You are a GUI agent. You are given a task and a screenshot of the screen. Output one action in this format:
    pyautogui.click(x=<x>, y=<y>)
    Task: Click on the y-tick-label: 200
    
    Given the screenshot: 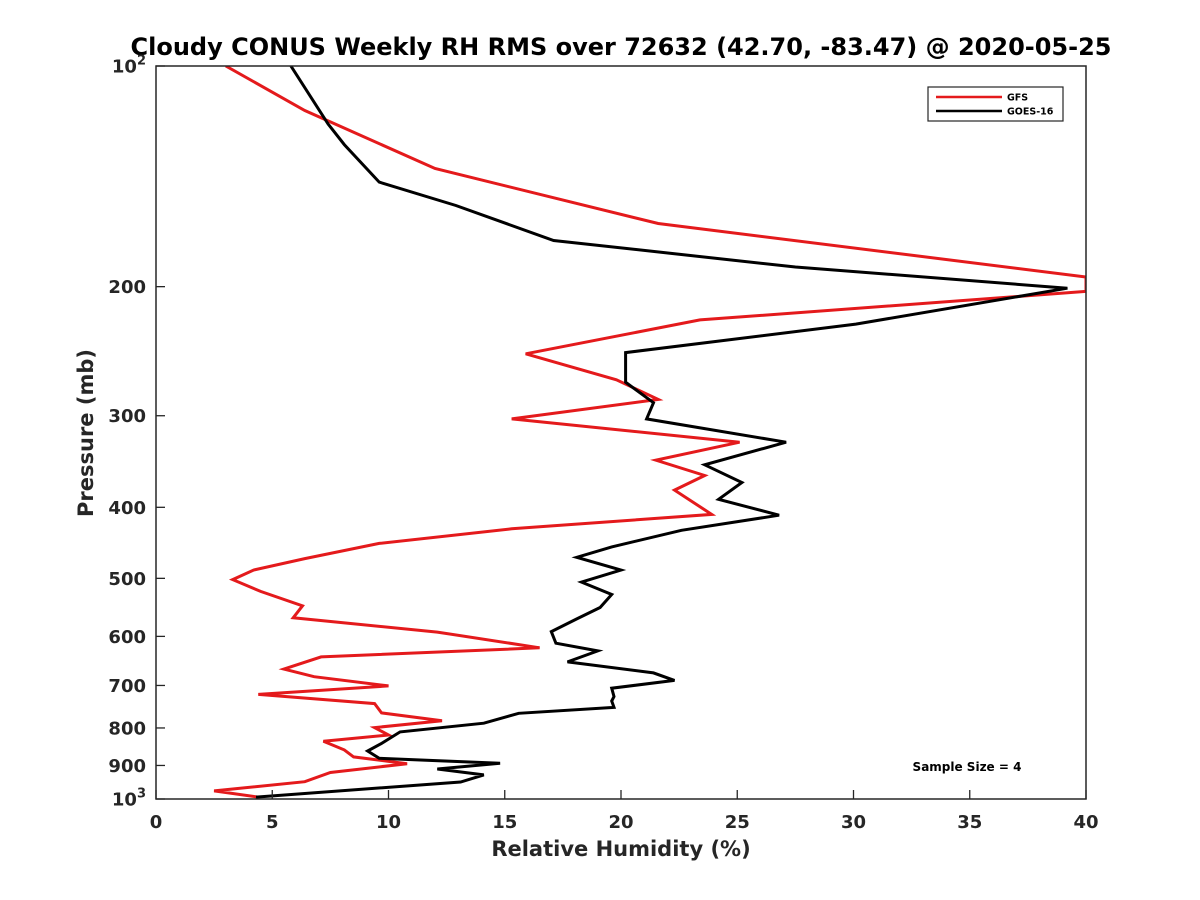 What is the action you would take?
    pyautogui.click(x=127, y=287)
    